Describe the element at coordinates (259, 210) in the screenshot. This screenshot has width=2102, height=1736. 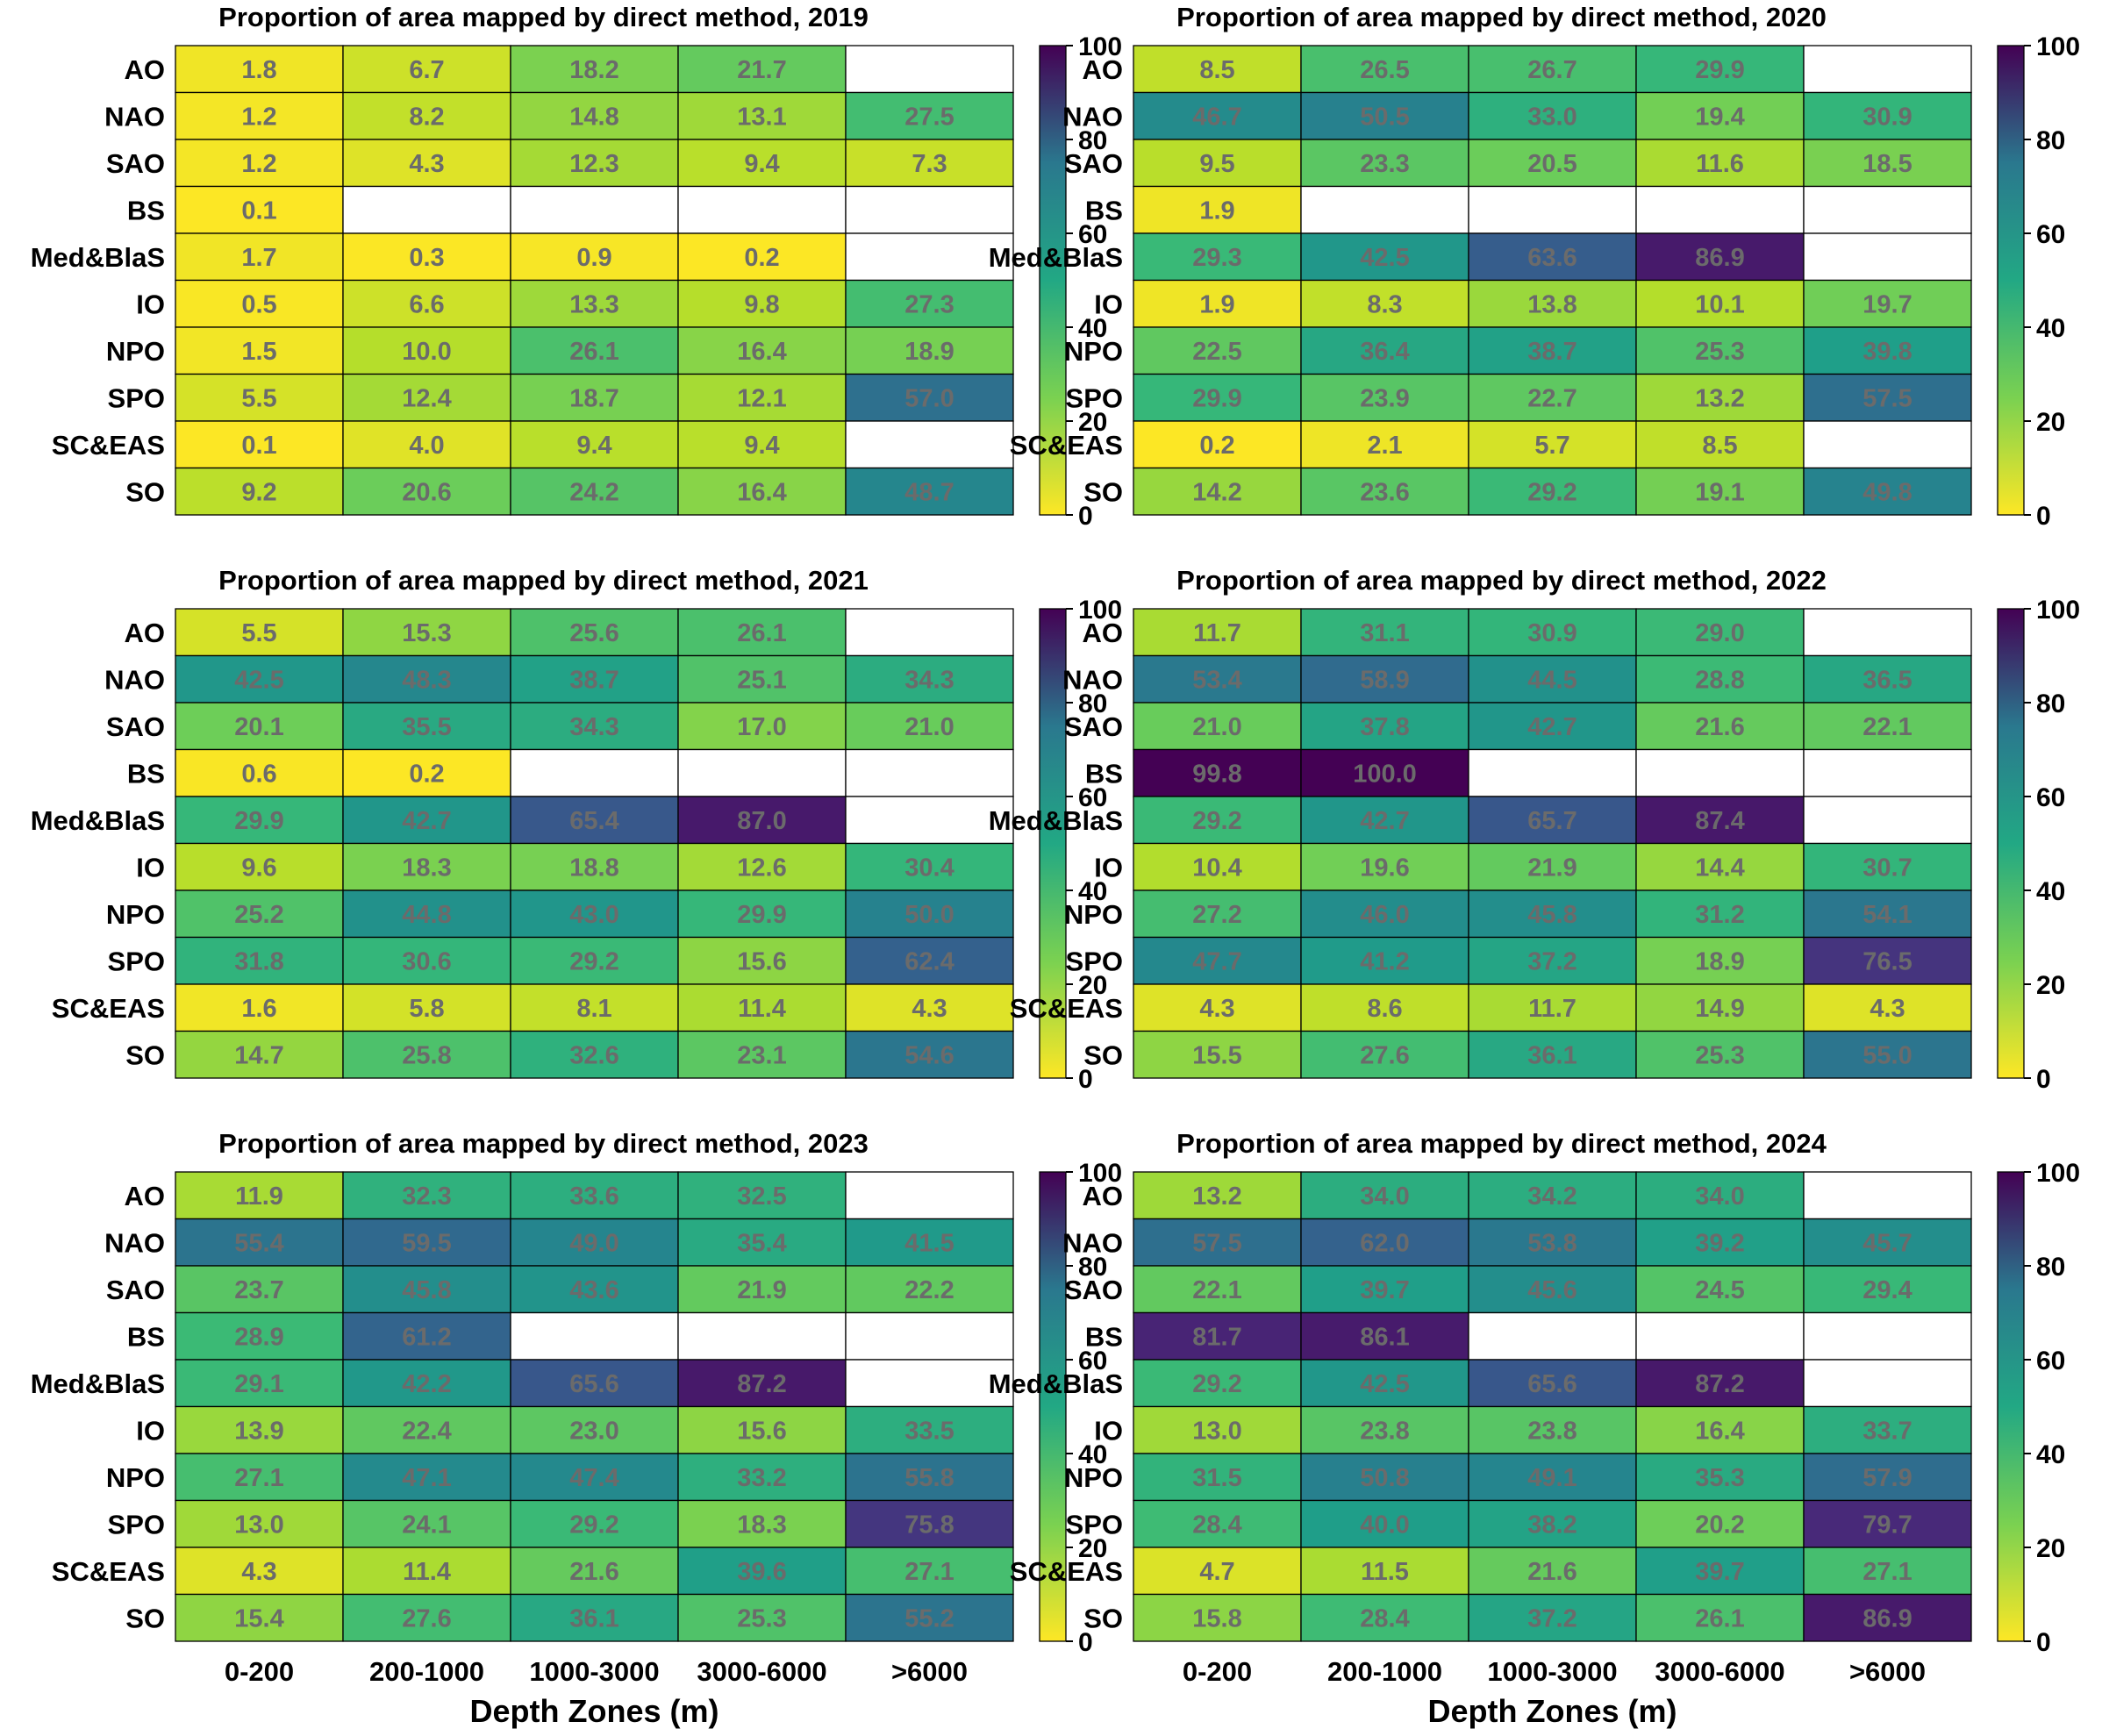
I see `cell-value: 0.1` at that location.